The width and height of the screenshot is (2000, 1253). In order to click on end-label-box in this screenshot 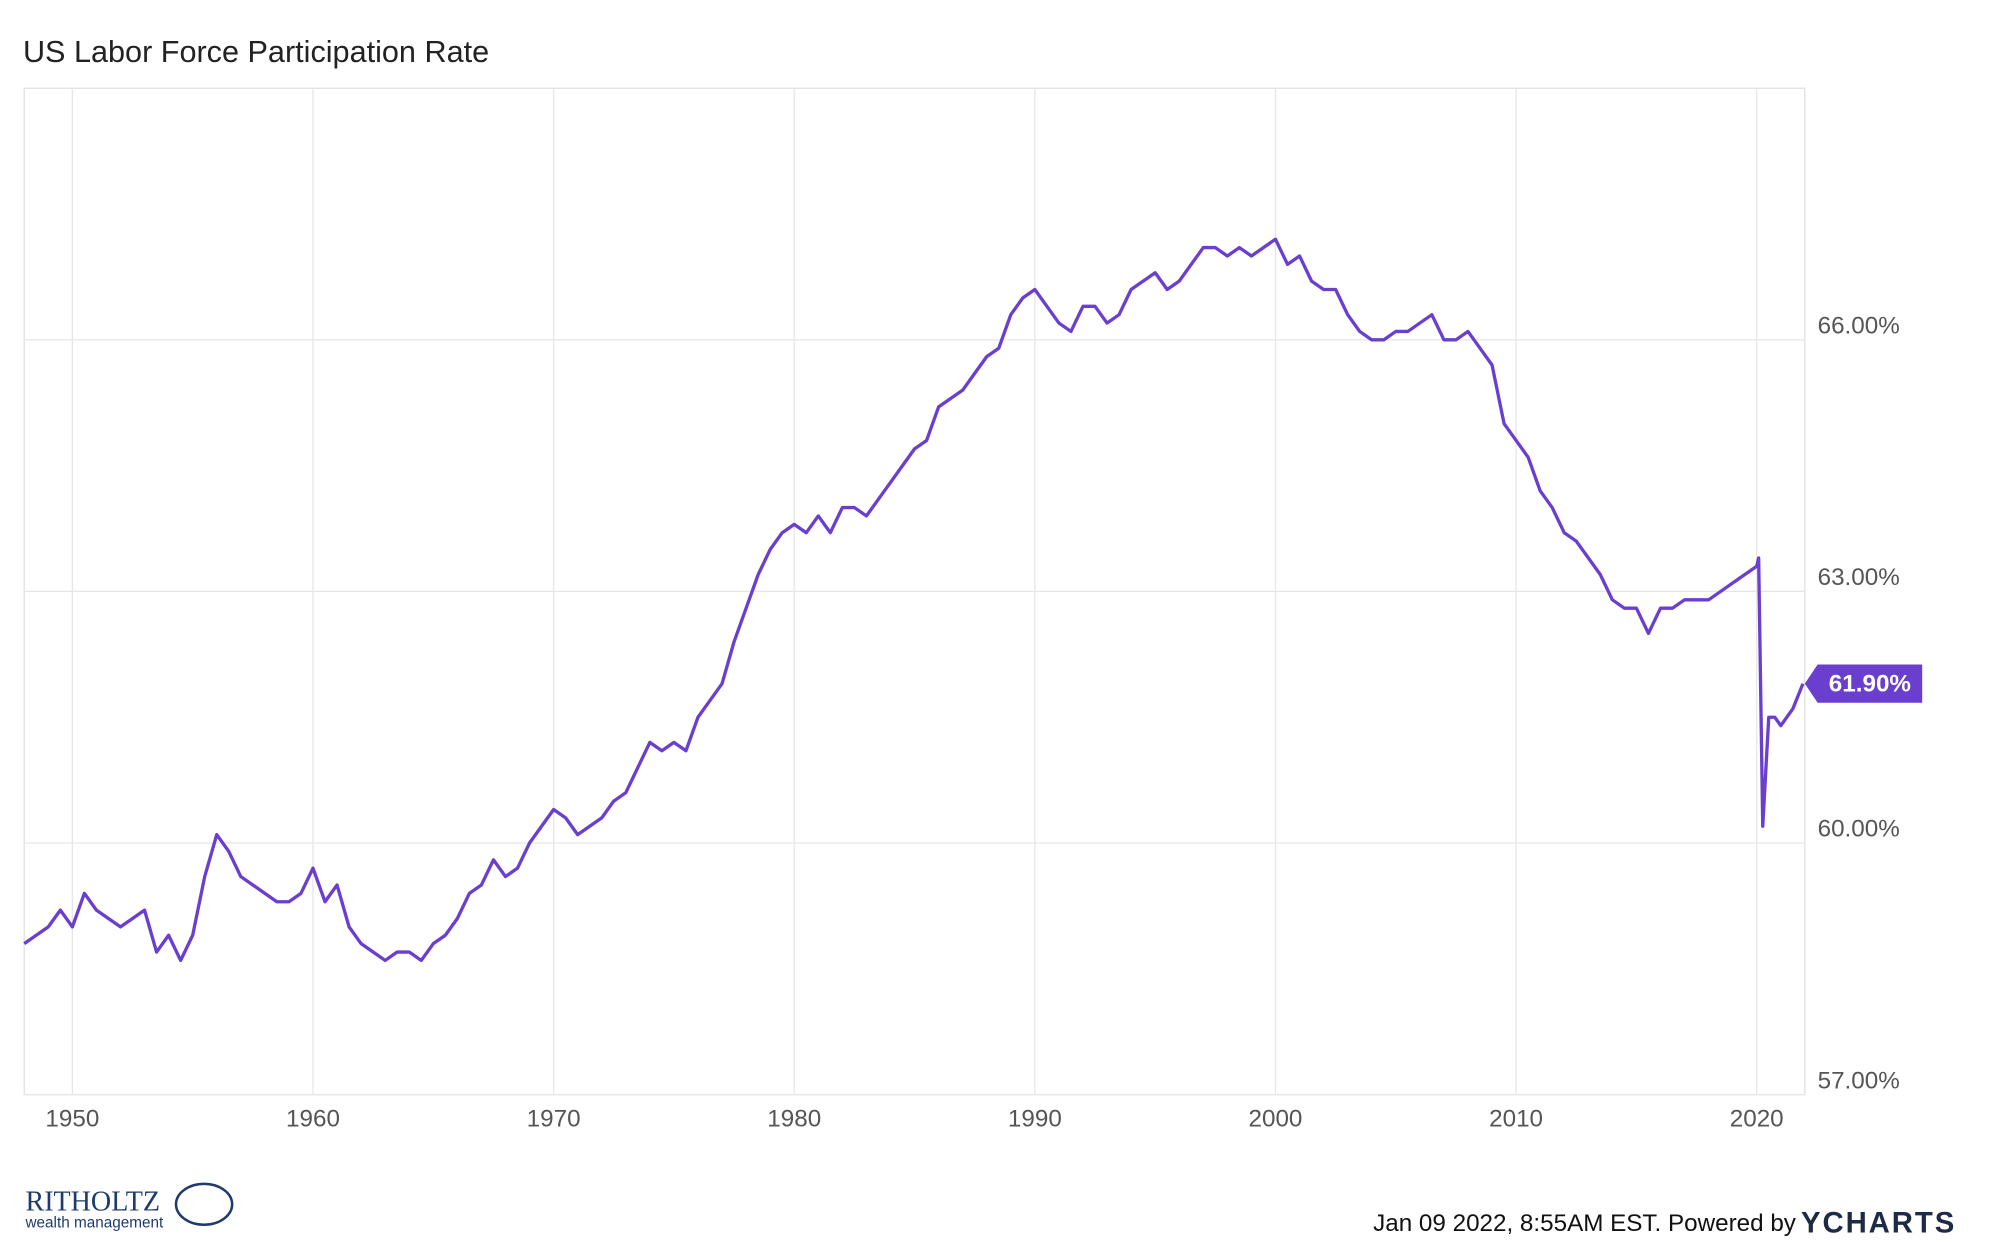, I will do `click(1863, 683)`.